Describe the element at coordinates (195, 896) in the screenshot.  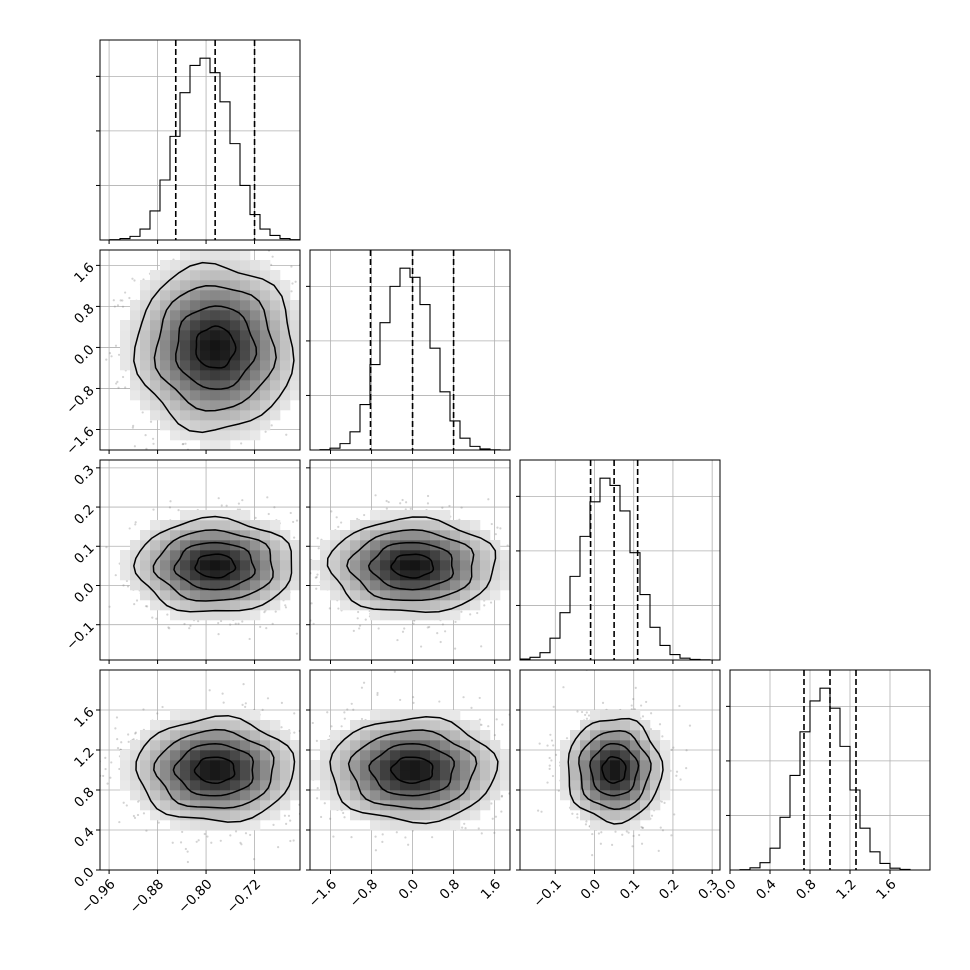
I see `x-tick-label: −0.80` at that location.